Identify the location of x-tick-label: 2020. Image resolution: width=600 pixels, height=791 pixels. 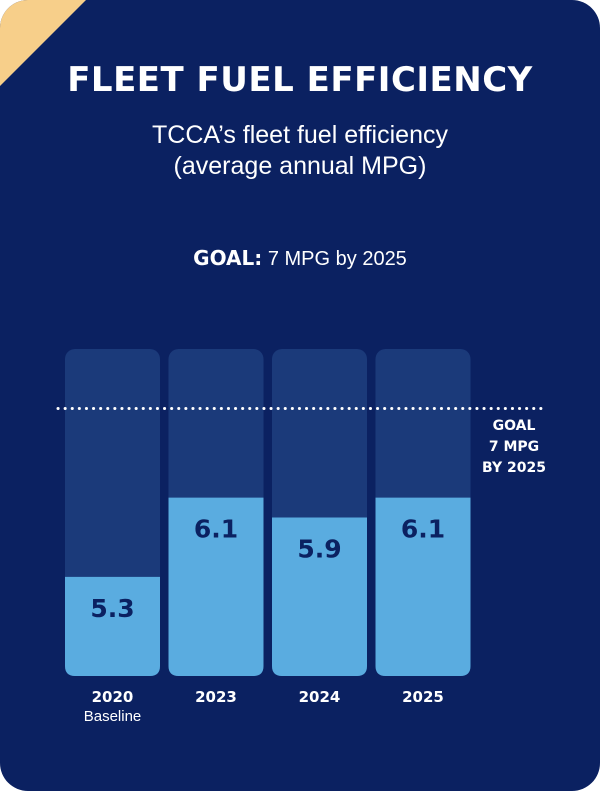
(113, 697).